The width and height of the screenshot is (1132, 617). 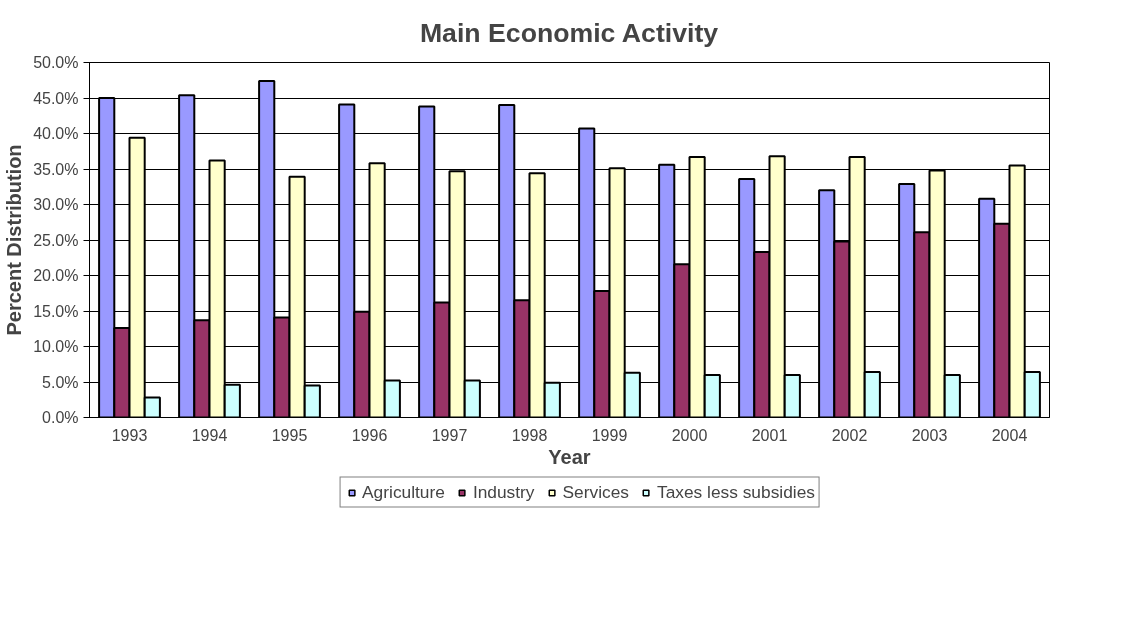 I want to click on x-tick-label: 1995, so click(x=289, y=435).